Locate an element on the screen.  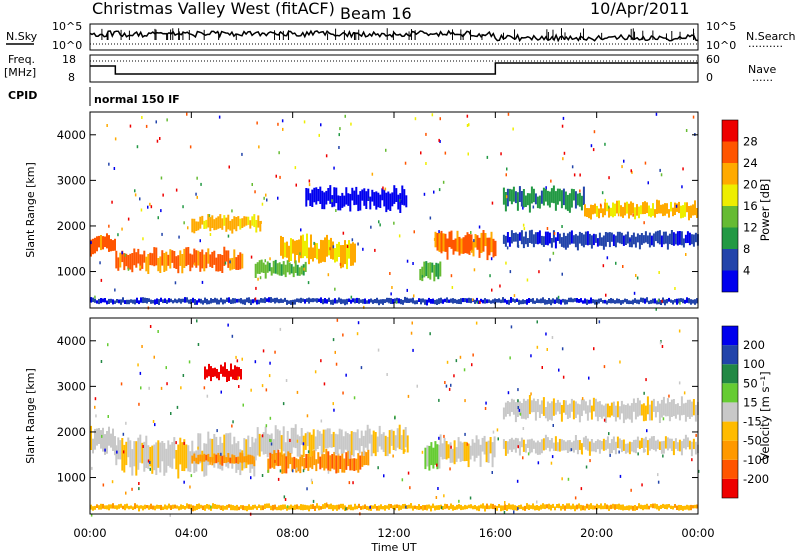
power-band-0-column is located at coordinates (91, 248).